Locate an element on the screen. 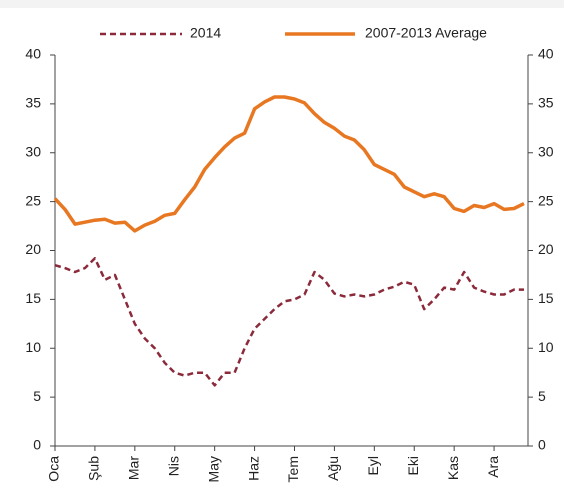  x-tick-label: Eki is located at coordinates (413, 465).